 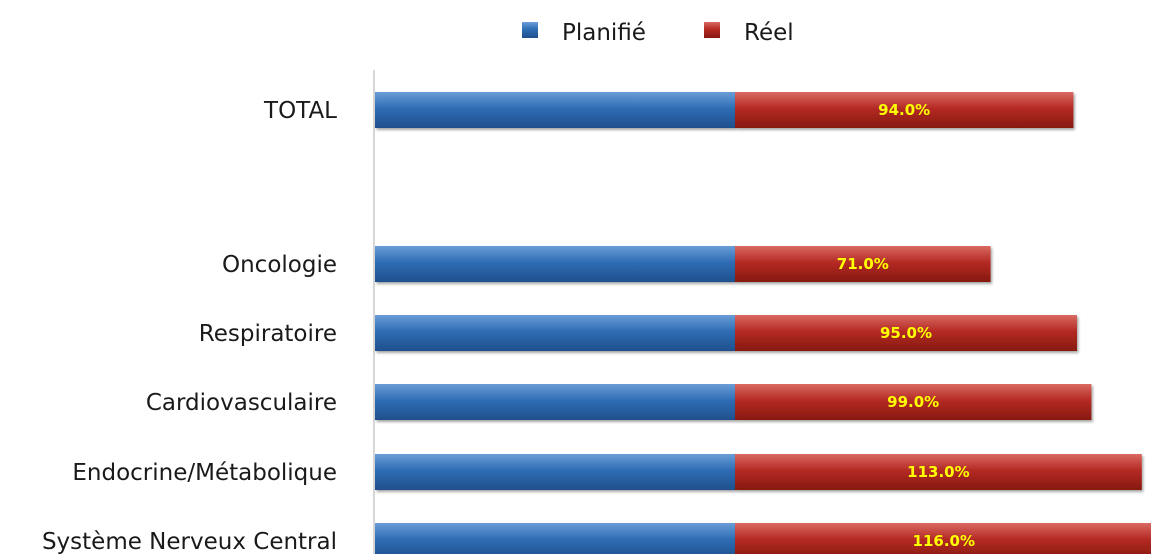 I want to click on bar-row-total: TOTAL 94.0%, so click(x=668, y=110).